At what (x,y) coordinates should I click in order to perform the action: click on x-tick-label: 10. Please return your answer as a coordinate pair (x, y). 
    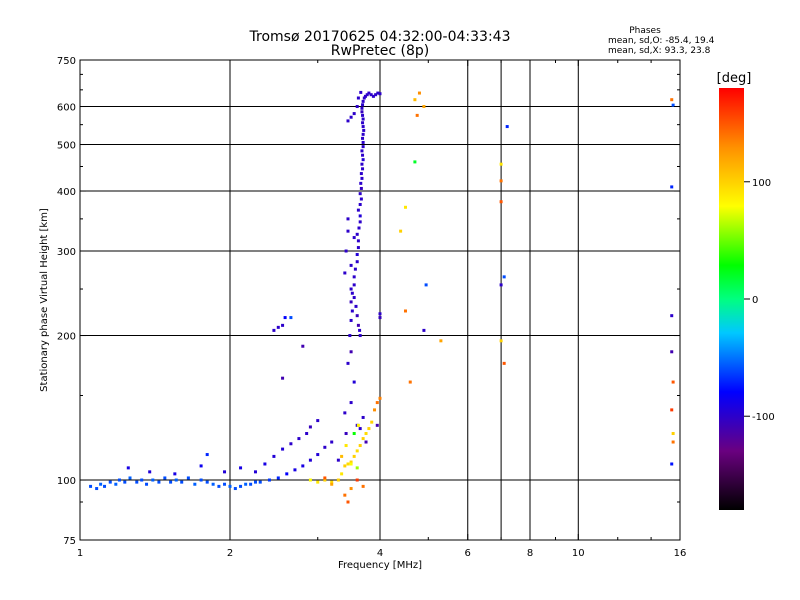
    Looking at the image, I should click on (578, 553).